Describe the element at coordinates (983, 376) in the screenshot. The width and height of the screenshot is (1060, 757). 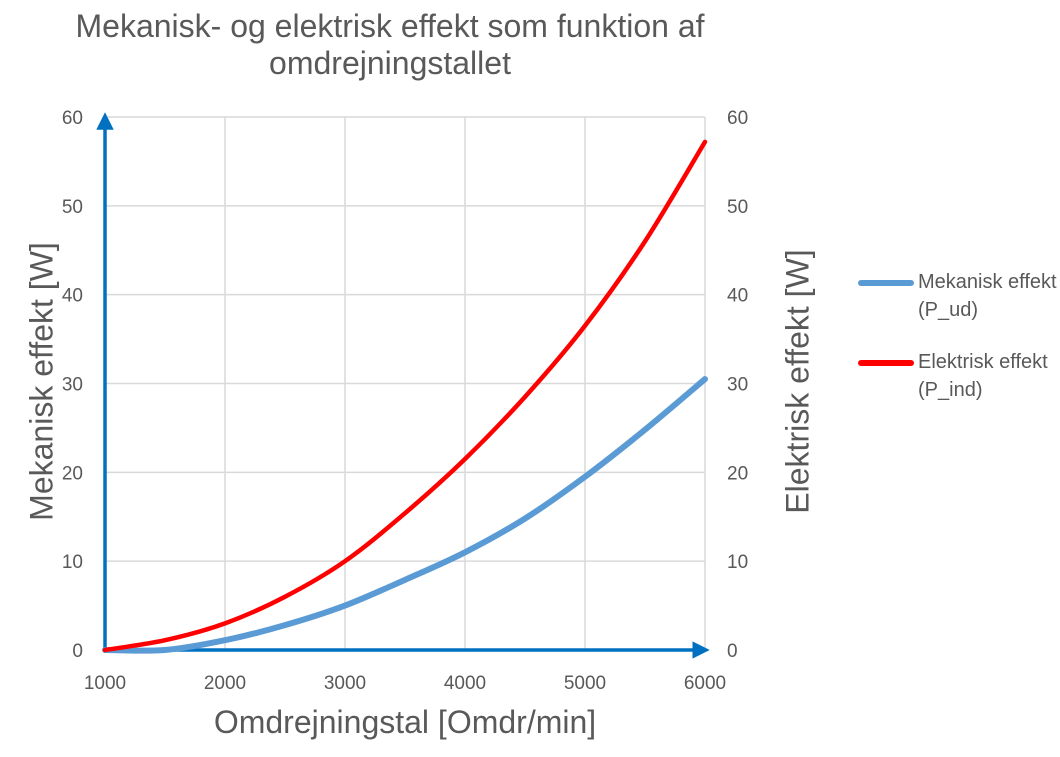
I see `legend-label-elektrisk: Elektrisk effekt (P_ind)` at that location.